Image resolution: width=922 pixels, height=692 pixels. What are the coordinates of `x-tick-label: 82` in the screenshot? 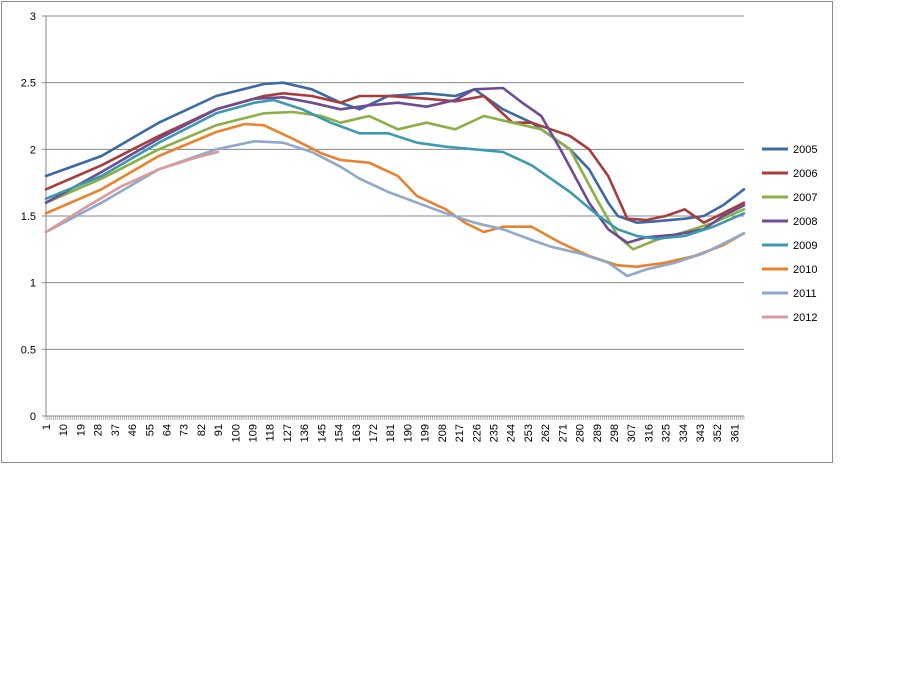 It's located at (202, 430).